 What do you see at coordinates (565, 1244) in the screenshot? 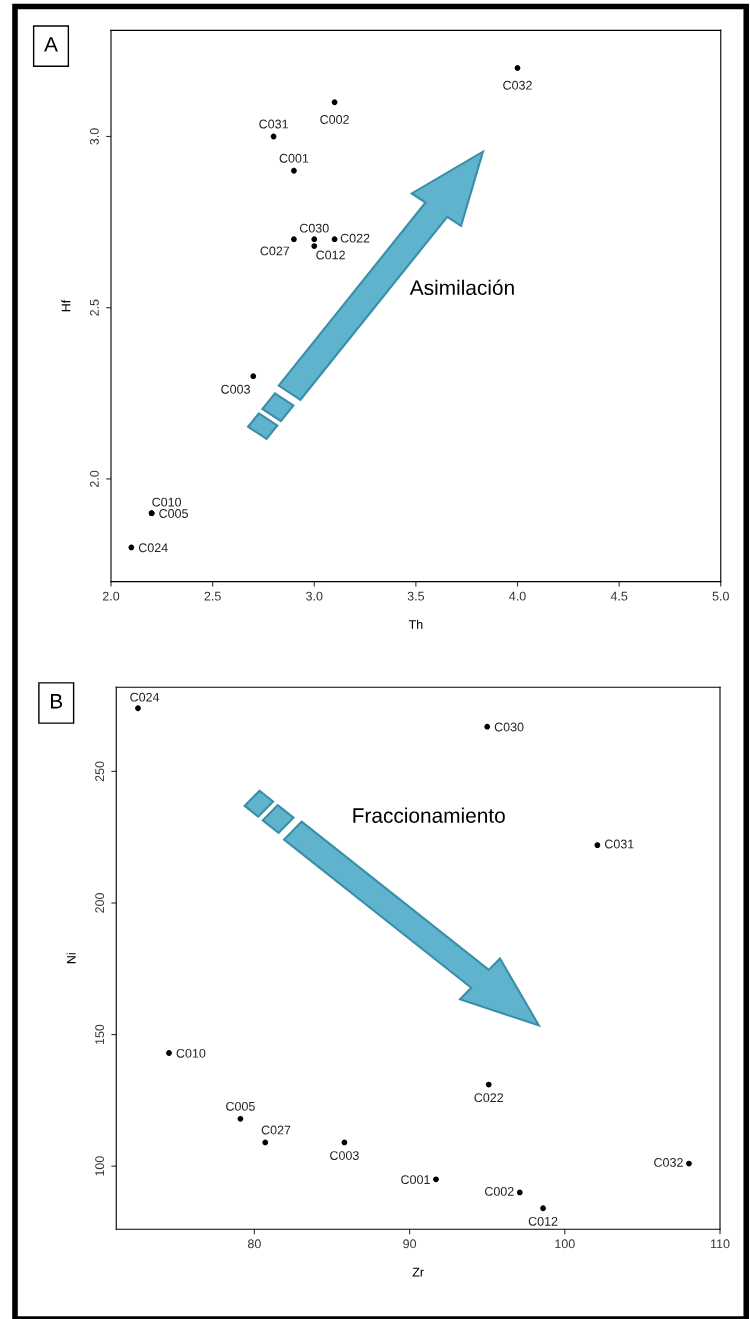
I see `x-tick-label: 100` at bounding box center [565, 1244].